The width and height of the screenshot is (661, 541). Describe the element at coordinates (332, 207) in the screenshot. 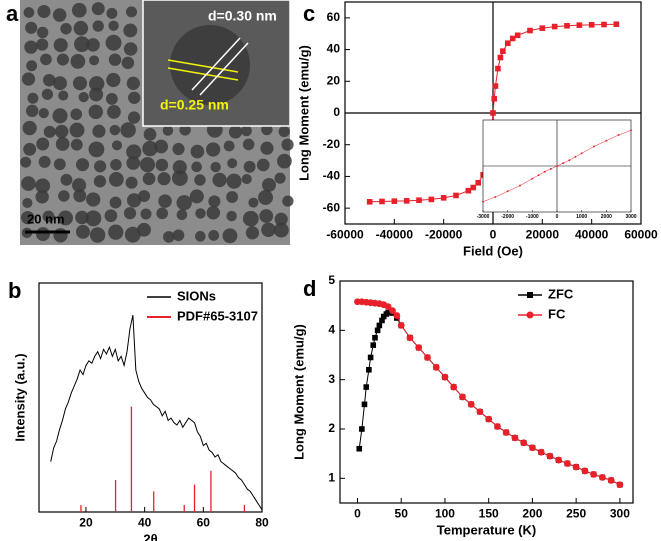

I see `y-tick-label: -60` at that location.